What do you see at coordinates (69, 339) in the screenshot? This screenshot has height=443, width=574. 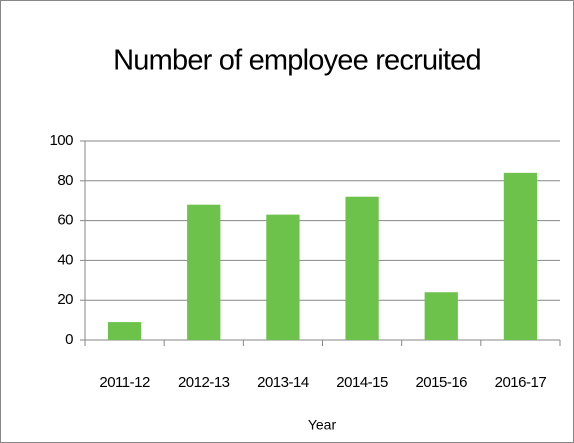 I see `y-tick-label: 0` at bounding box center [69, 339].